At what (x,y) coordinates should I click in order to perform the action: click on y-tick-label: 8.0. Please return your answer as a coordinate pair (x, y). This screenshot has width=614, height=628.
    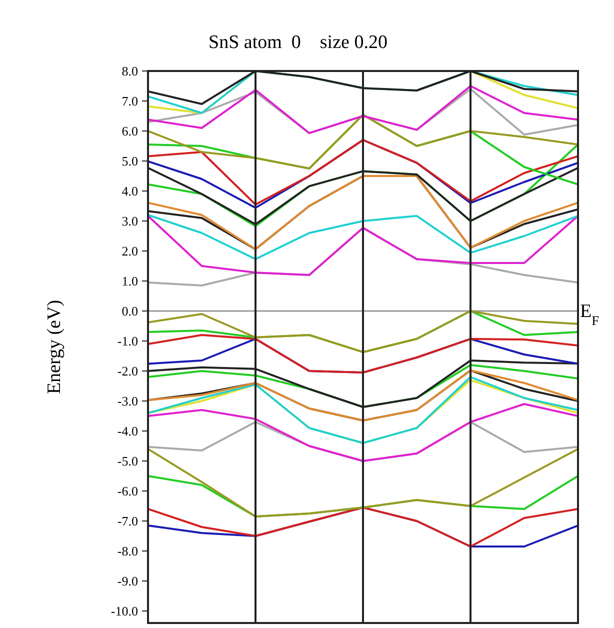
    Looking at the image, I should click on (130, 71).